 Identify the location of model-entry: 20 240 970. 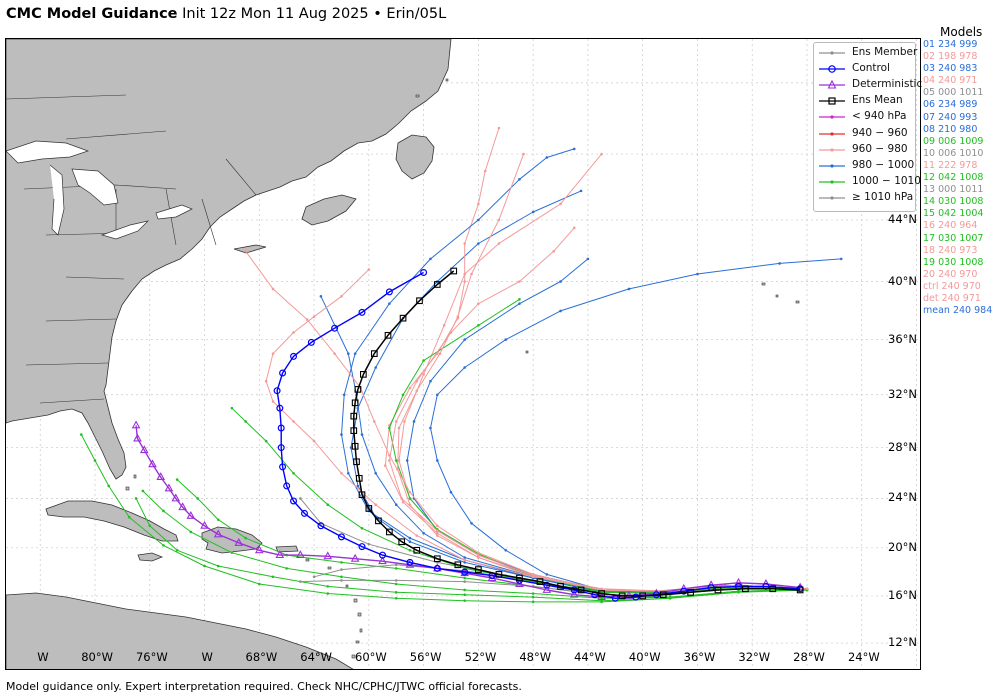
(950, 274).